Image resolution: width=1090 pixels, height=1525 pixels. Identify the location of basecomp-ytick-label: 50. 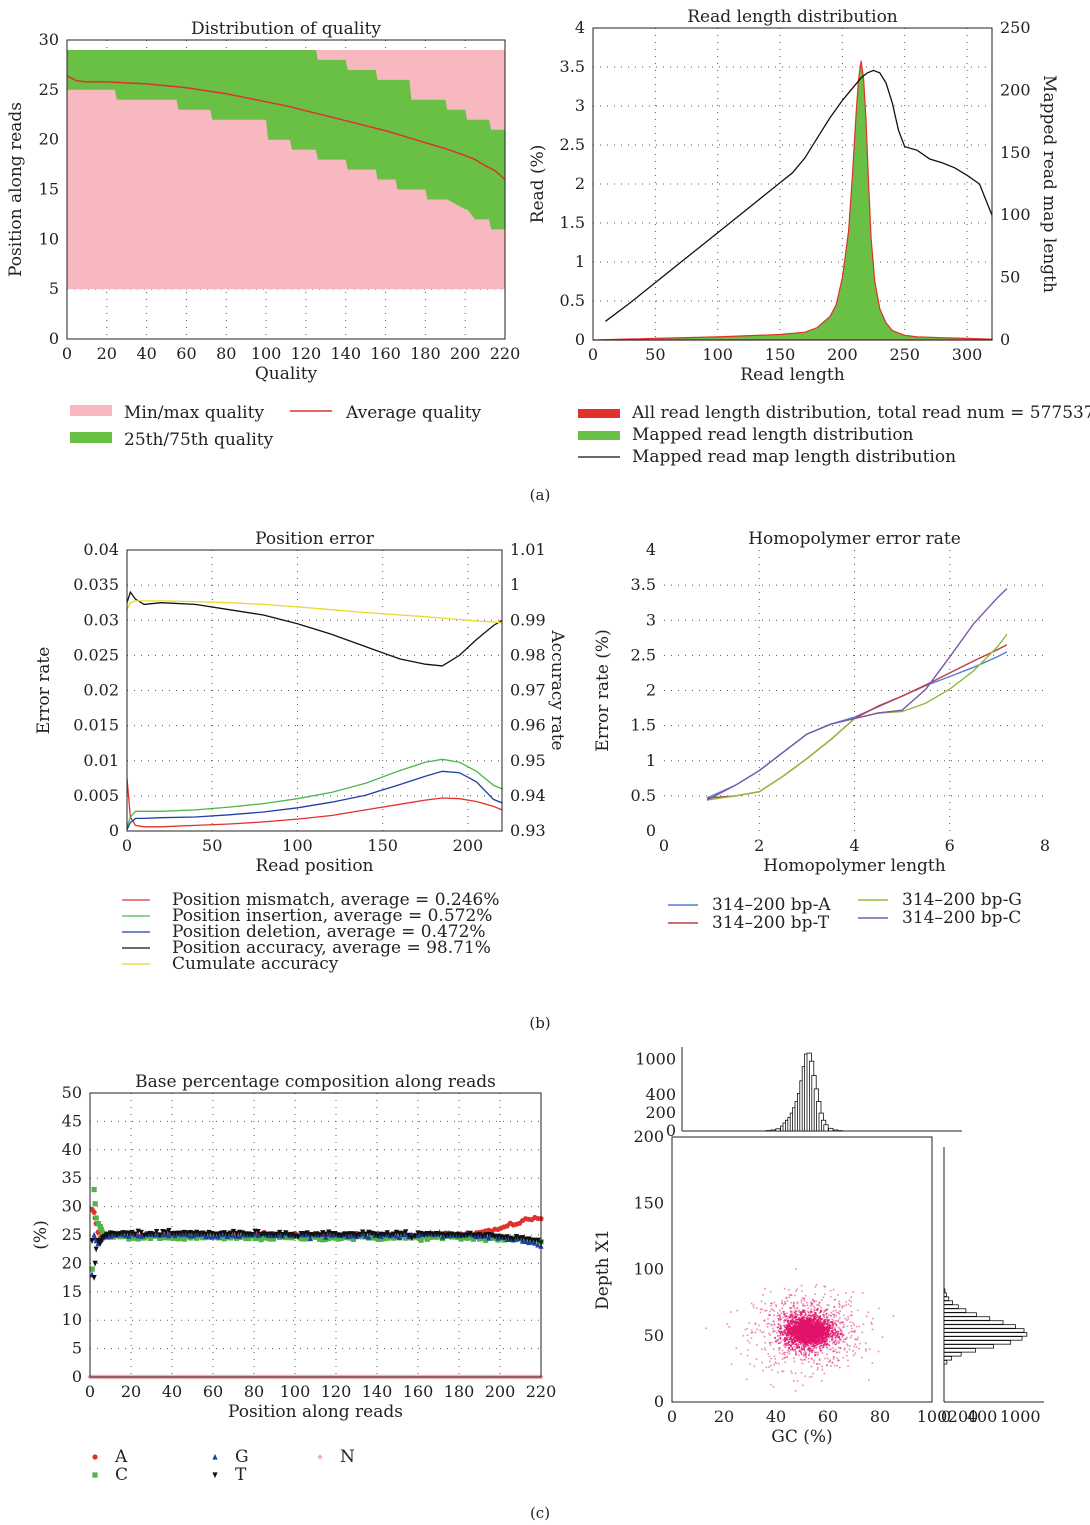
(72, 1092).